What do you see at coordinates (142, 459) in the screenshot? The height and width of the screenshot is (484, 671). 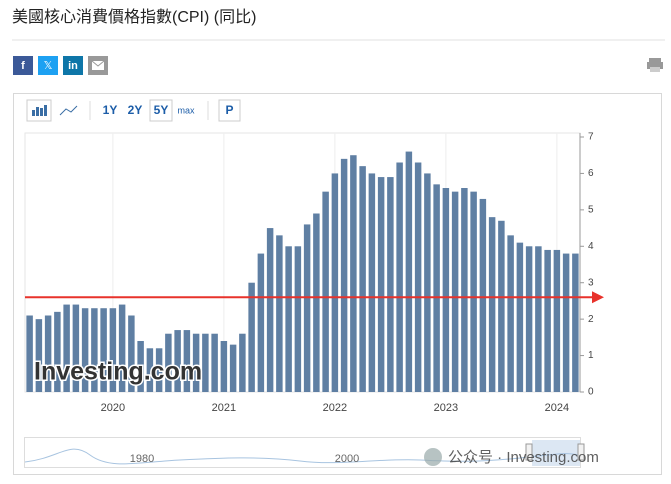 I see `navigator-label: 1980` at bounding box center [142, 459].